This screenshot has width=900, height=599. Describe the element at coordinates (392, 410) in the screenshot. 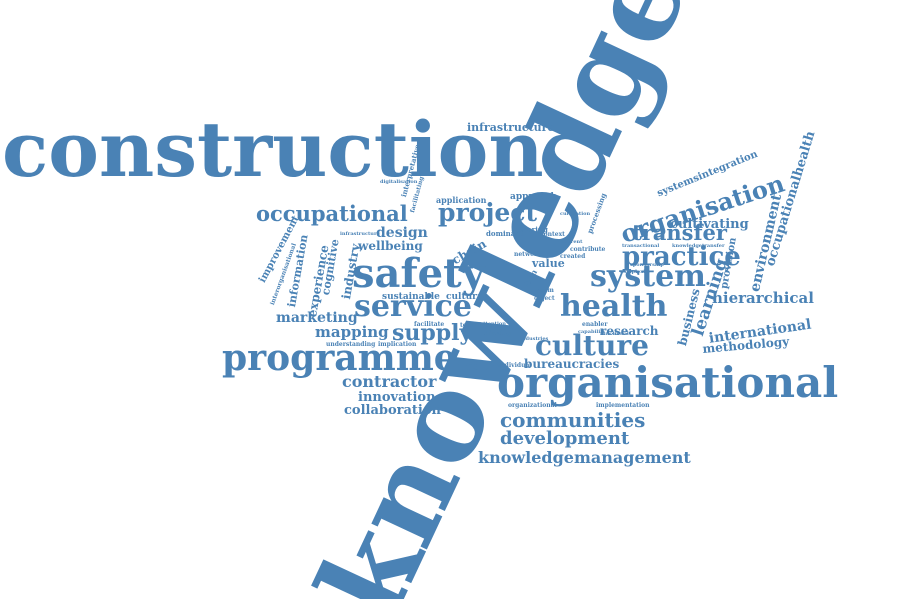

I see `word-collaboration: collaboration` at that location.